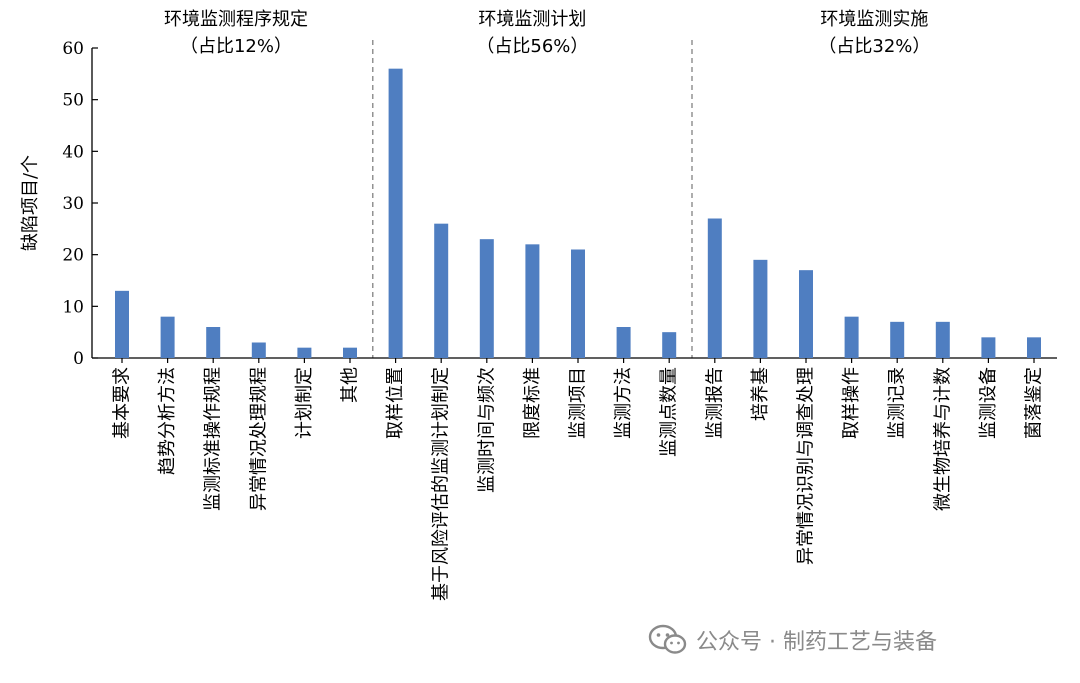 This screenshot has width=1080, height=683. Describe the element at coordinates (897, 403) in the screenshot. I see `category-label: 监测记录` at that location.